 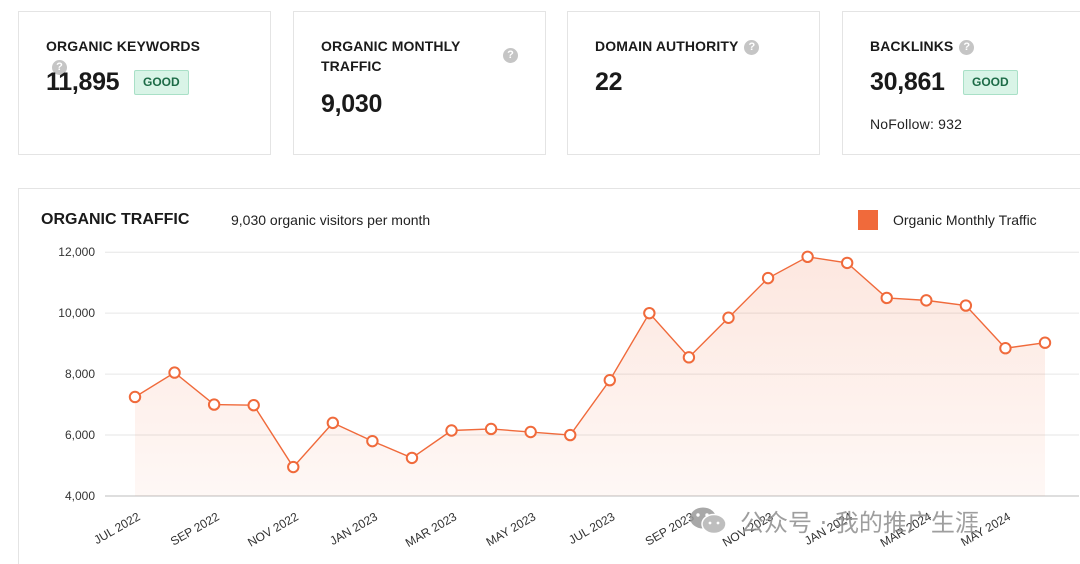 What do you see at coordinates (922, 46) in the screenshot?
I see `backlinks-label: BACKLINKS?` at bounding box center [922, 46].